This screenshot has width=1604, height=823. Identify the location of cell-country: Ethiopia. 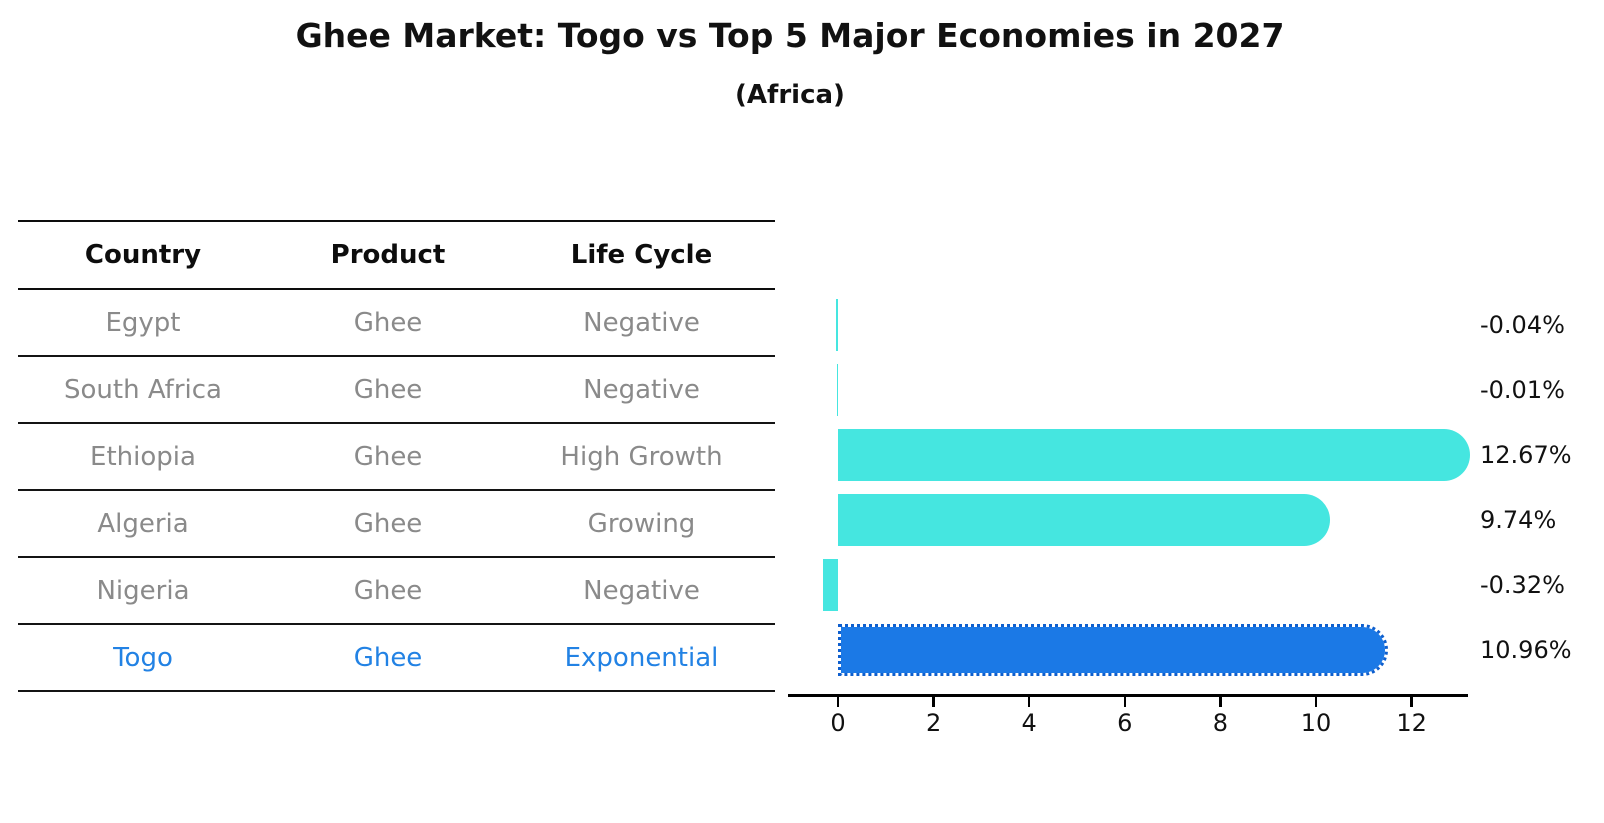
(143, 456).